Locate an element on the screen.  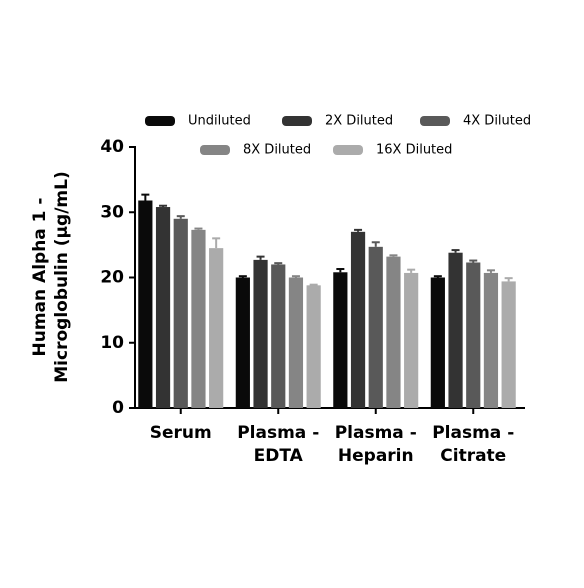
y-tick-label: 20 is located at coordinates (112, 278).